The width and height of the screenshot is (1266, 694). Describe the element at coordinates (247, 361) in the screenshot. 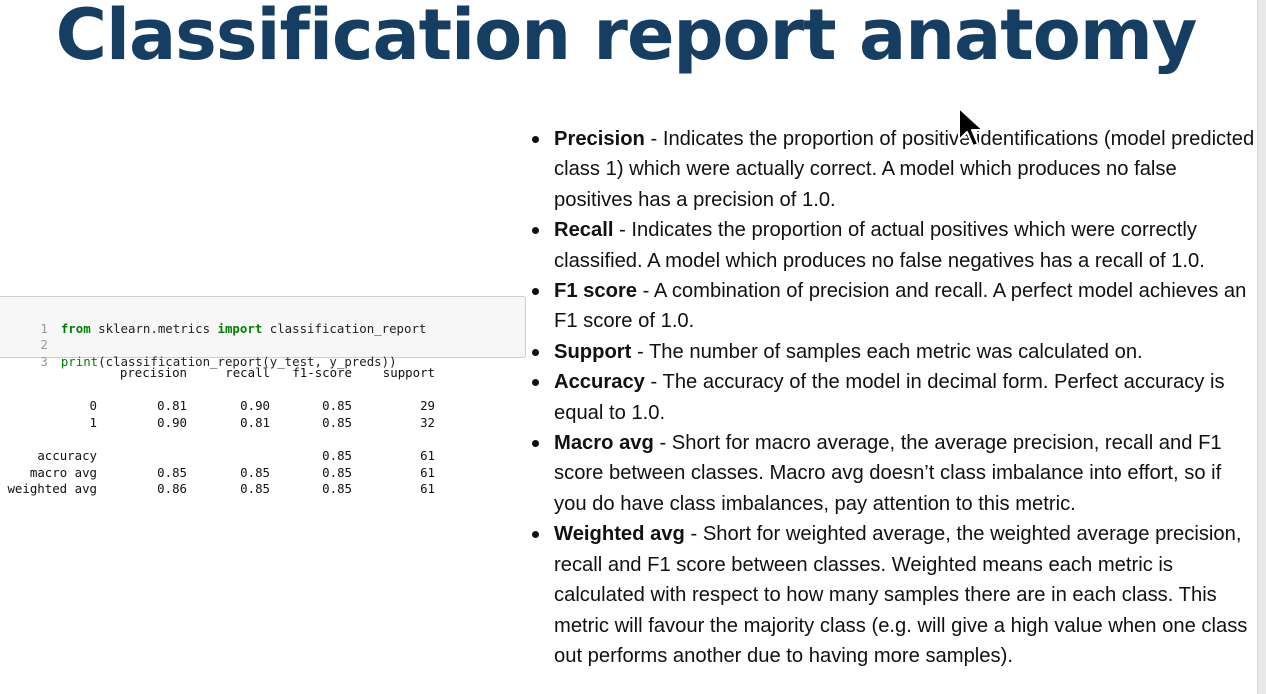

I see `print-arguments: (classification_report(y_test, y_preds))` at that location.